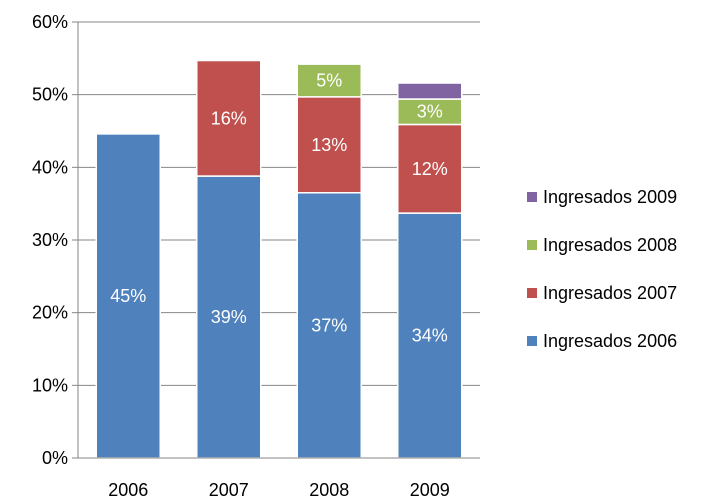  I want to click on data-label: 13%, so click(329, 145).